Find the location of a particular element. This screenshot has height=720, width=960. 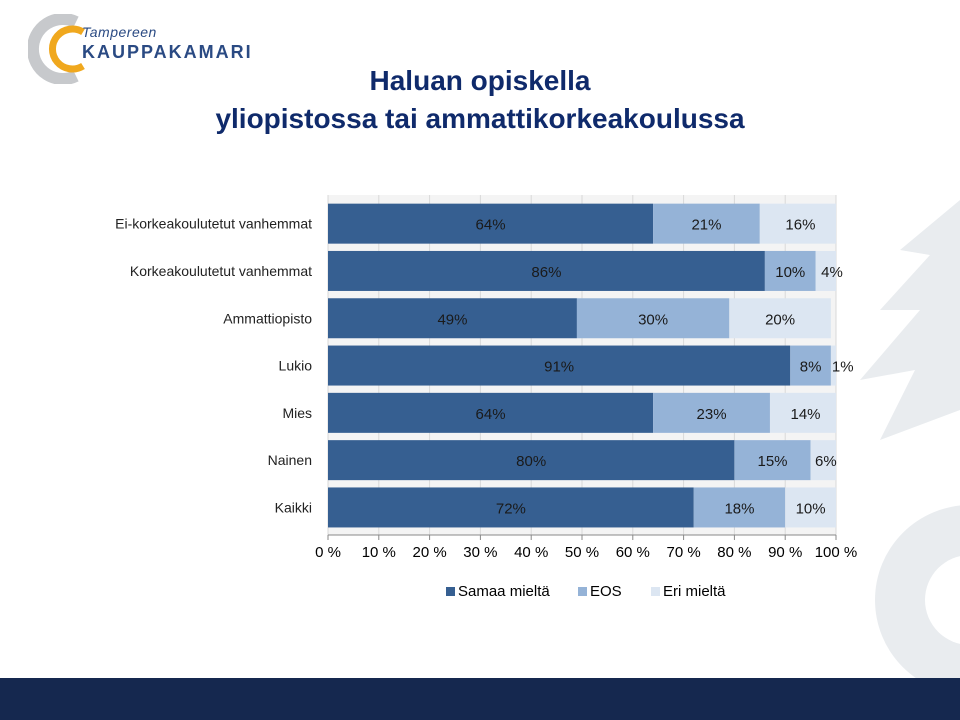

data-label: 16% is located at coordinates (800, 225).